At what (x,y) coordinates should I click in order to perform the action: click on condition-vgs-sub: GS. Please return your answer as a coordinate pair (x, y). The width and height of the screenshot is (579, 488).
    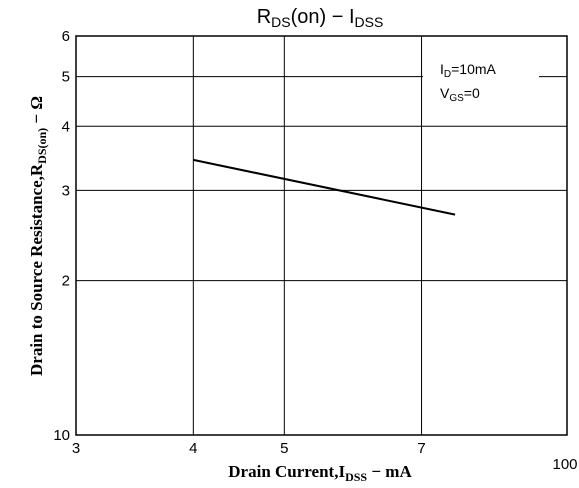
    Looking at the image, I should click on (456, 98).